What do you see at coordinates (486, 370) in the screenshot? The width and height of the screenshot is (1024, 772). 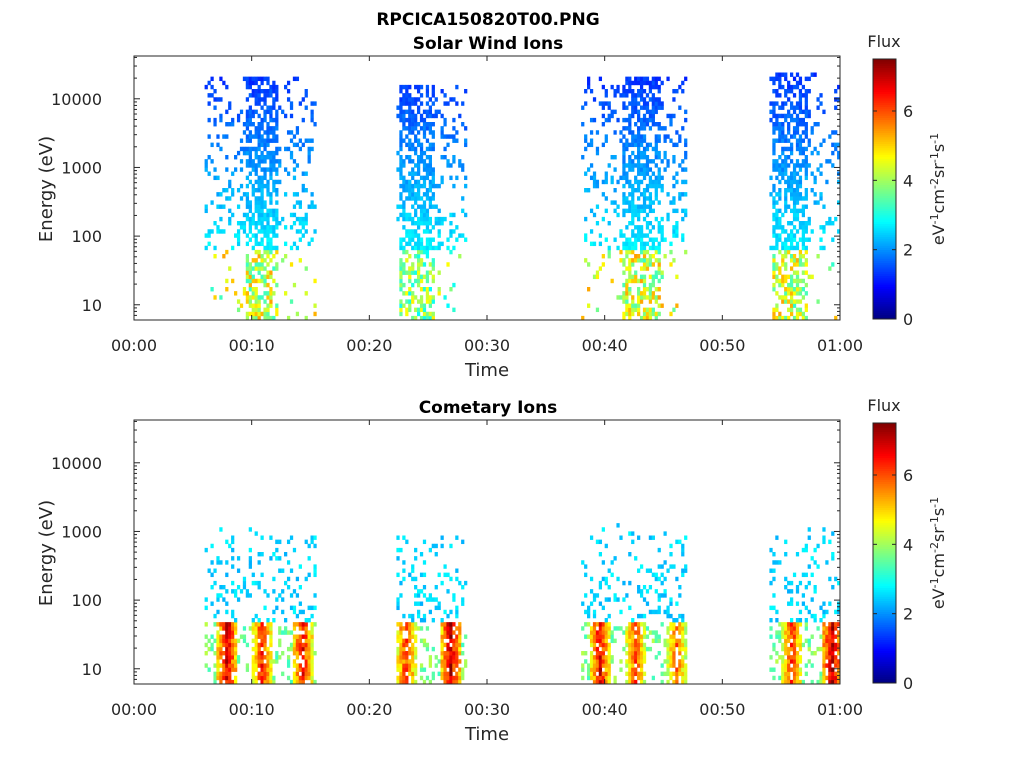 I see `solar-wind-xlabel: Time` at bounding box center [486, 370].